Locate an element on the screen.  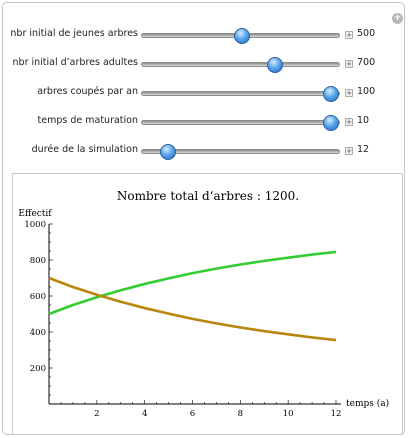
slider-value: 700 is located at coordinates (366, 62).